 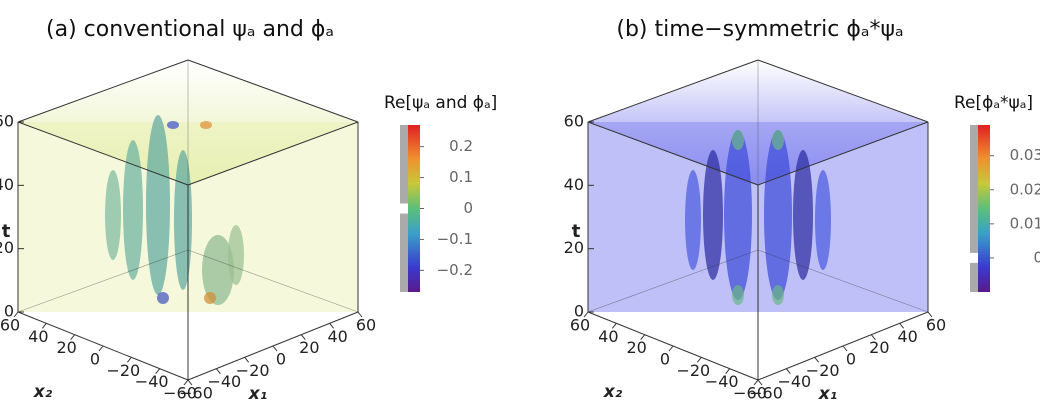 I want to click on tick-label: 0.1, so click(x=461, y=177).